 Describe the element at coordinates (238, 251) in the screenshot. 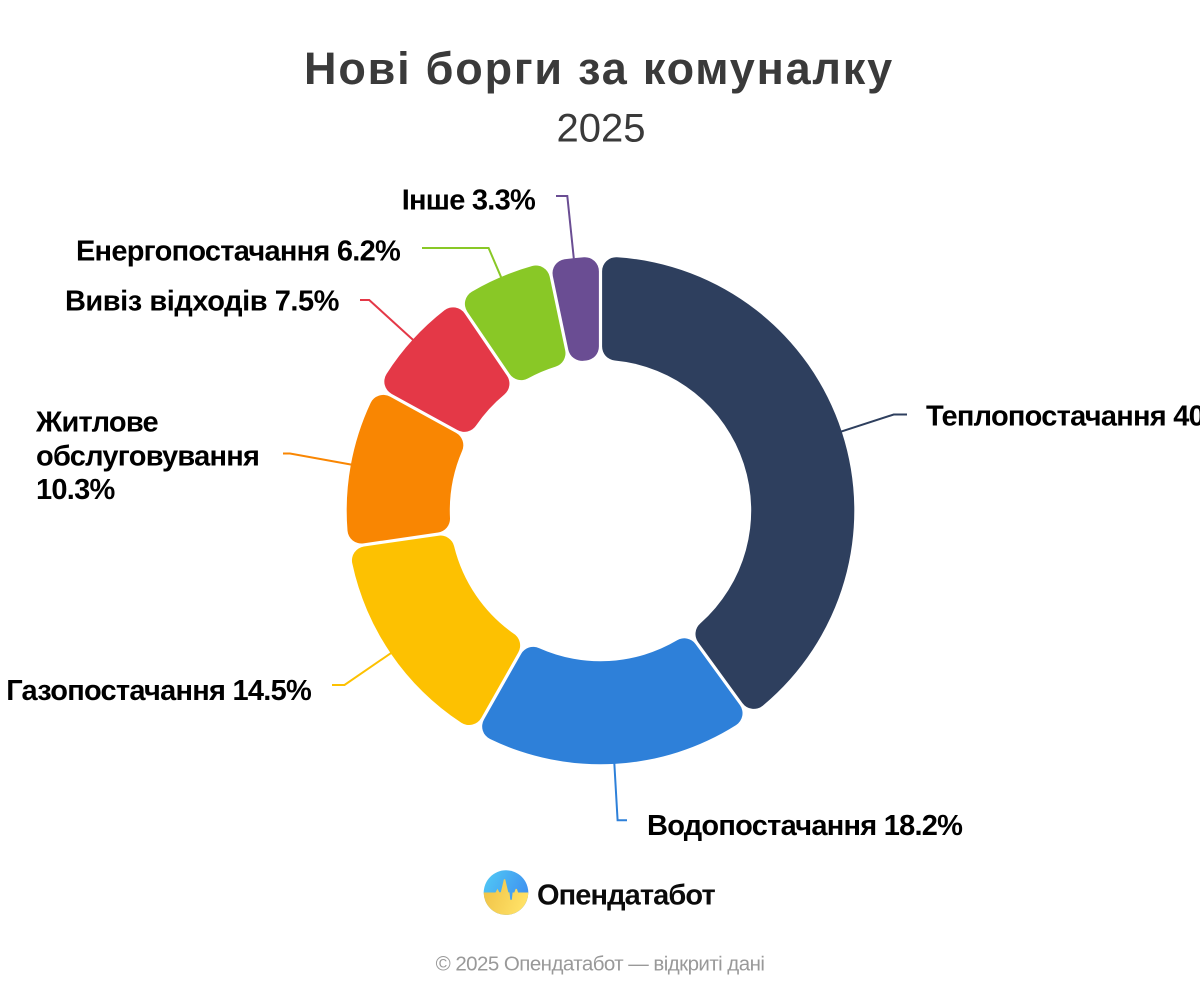

I see `svg-text: Енергопостачання 6.2%` at that location.